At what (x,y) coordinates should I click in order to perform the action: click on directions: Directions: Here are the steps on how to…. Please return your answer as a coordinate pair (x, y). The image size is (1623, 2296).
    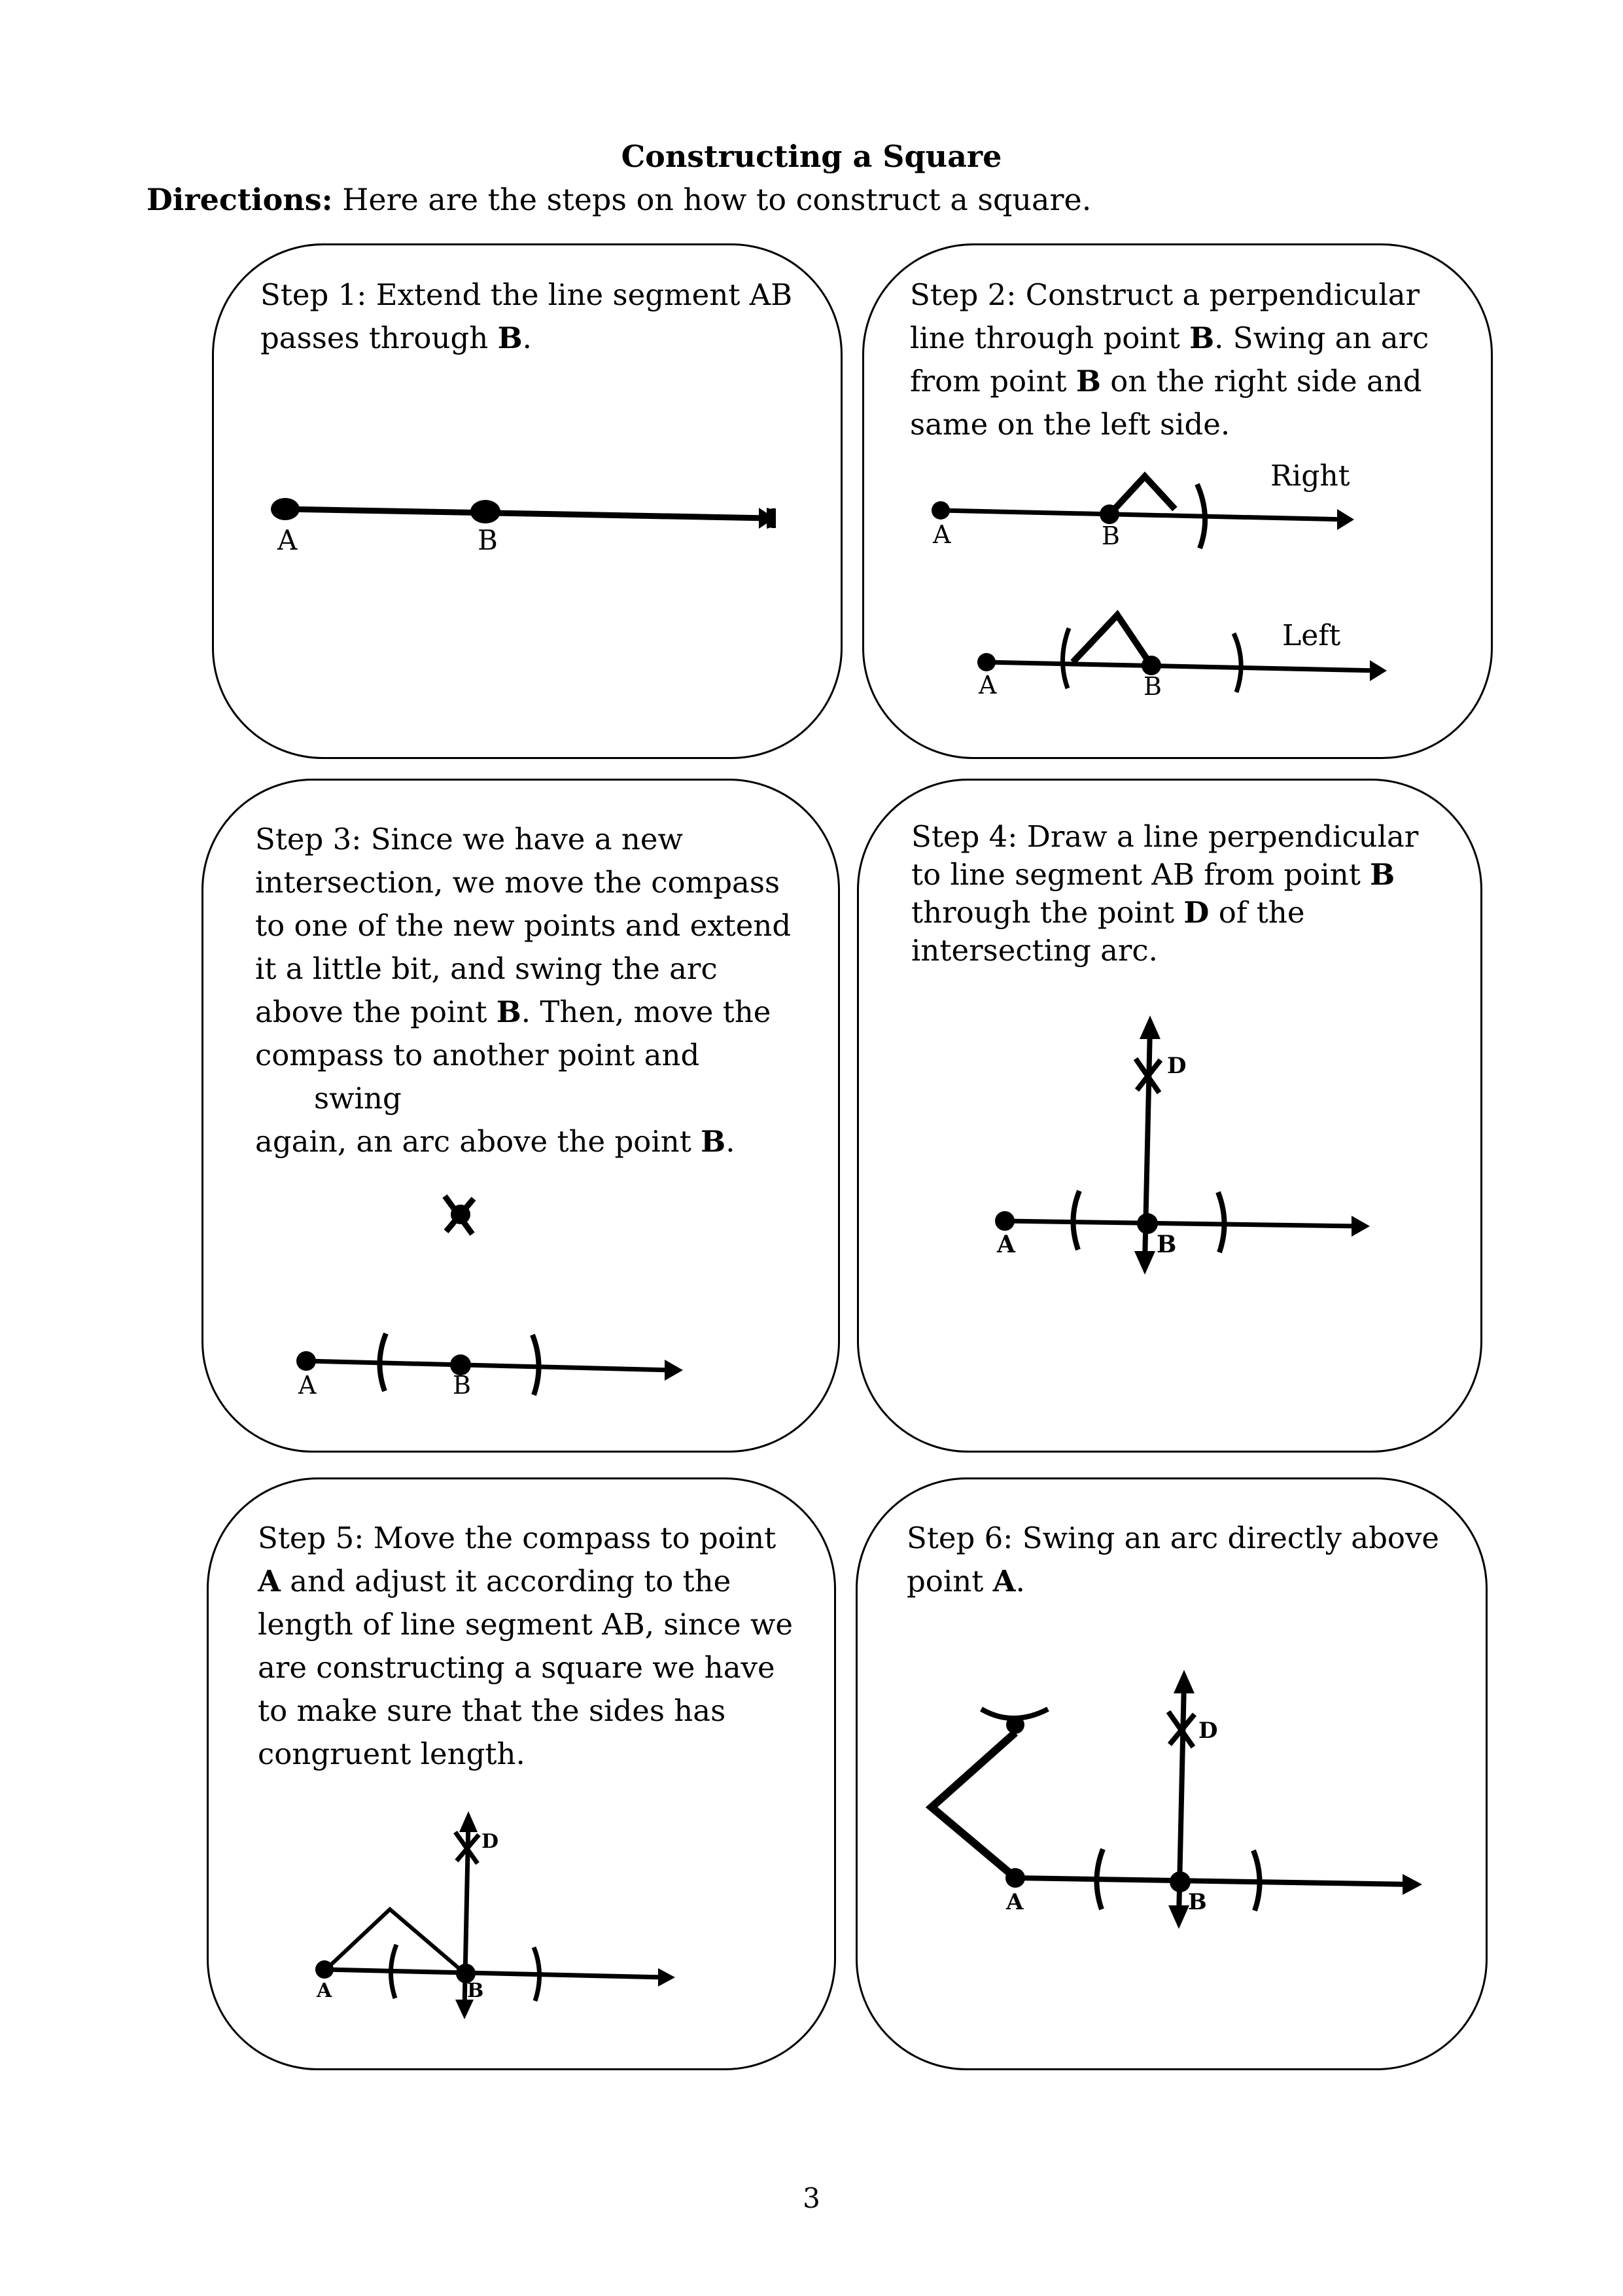
    Looking at the image, I should click on (619, 200).